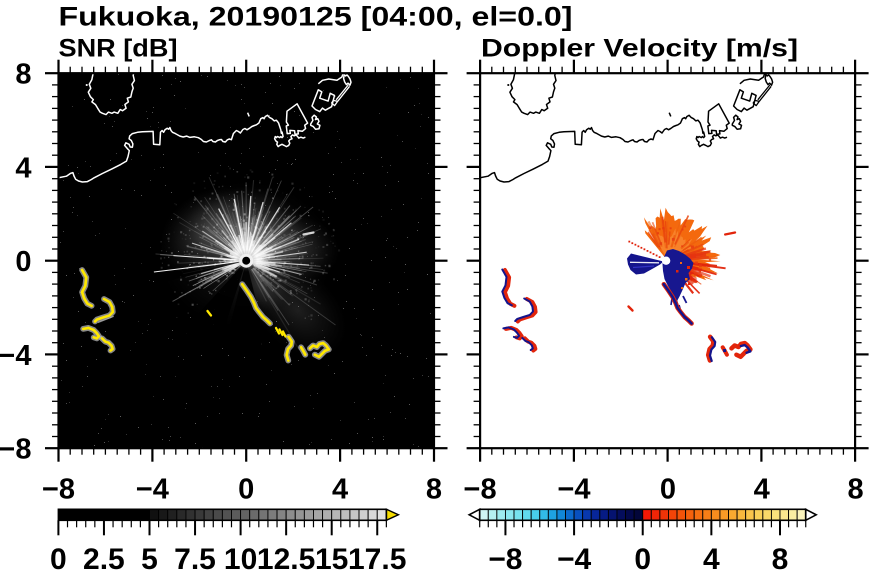 This screenshot has width=870, height=570. What do you see at coordinates (377, 556) in the screenshot?
I see `svg-text: 17.5` at bounding box center [377, 556].